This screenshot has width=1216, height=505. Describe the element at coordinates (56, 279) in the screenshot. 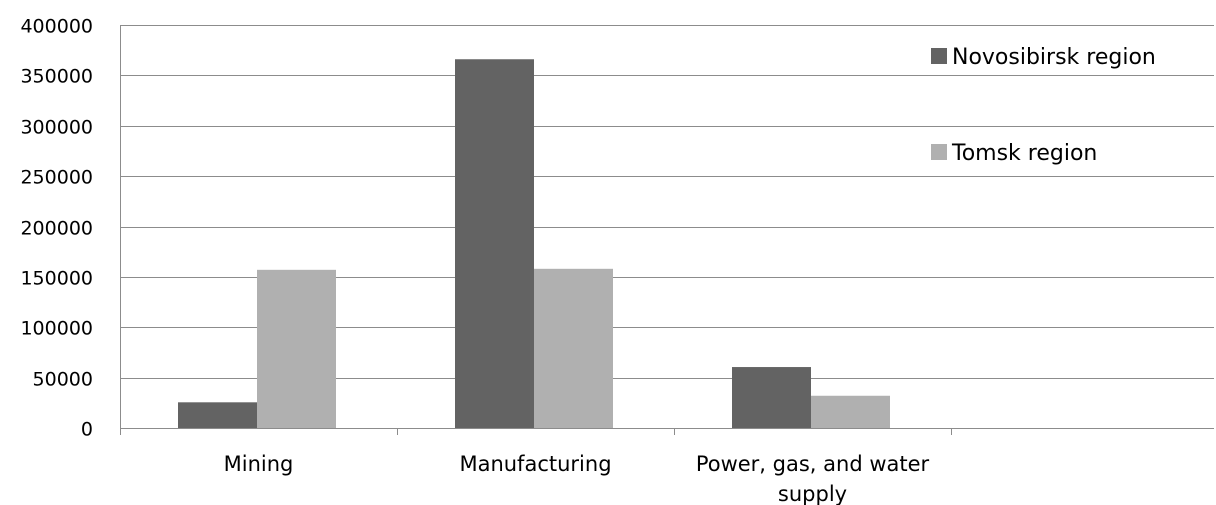

I see `y-tick-label: 150000` at that location.